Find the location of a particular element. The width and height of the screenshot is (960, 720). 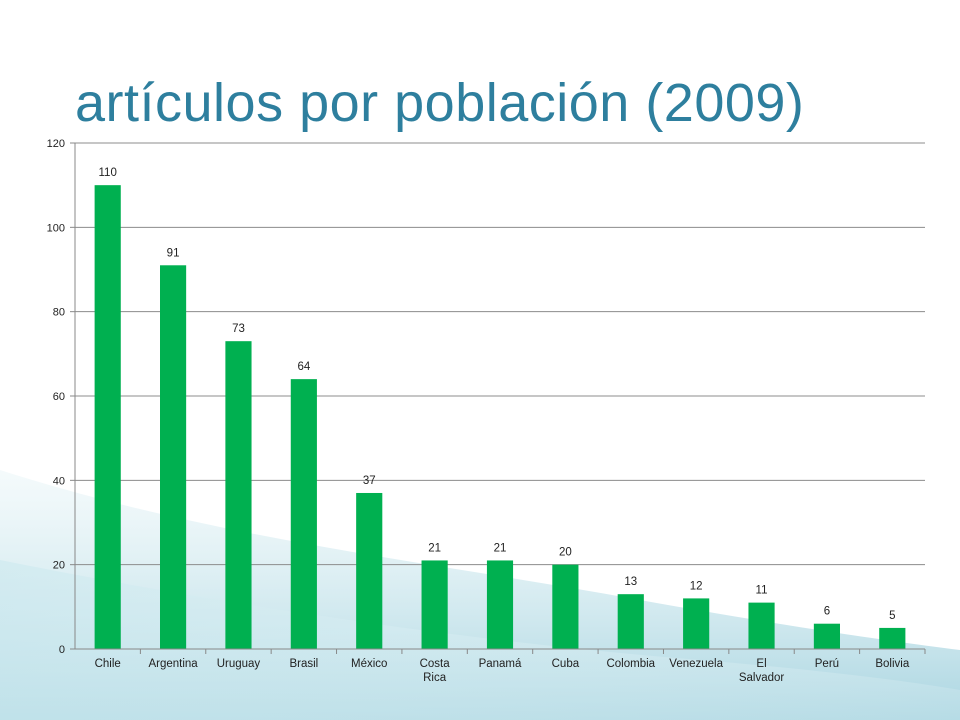

x-tick-label: Panamá is located at coordinates (500, 664).